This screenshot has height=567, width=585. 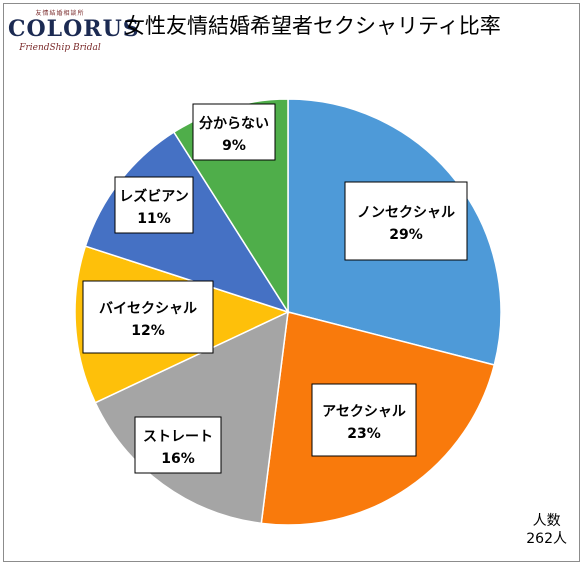 I want to click on data-label-category: バイセクシャル, so click(x=148, y=309).